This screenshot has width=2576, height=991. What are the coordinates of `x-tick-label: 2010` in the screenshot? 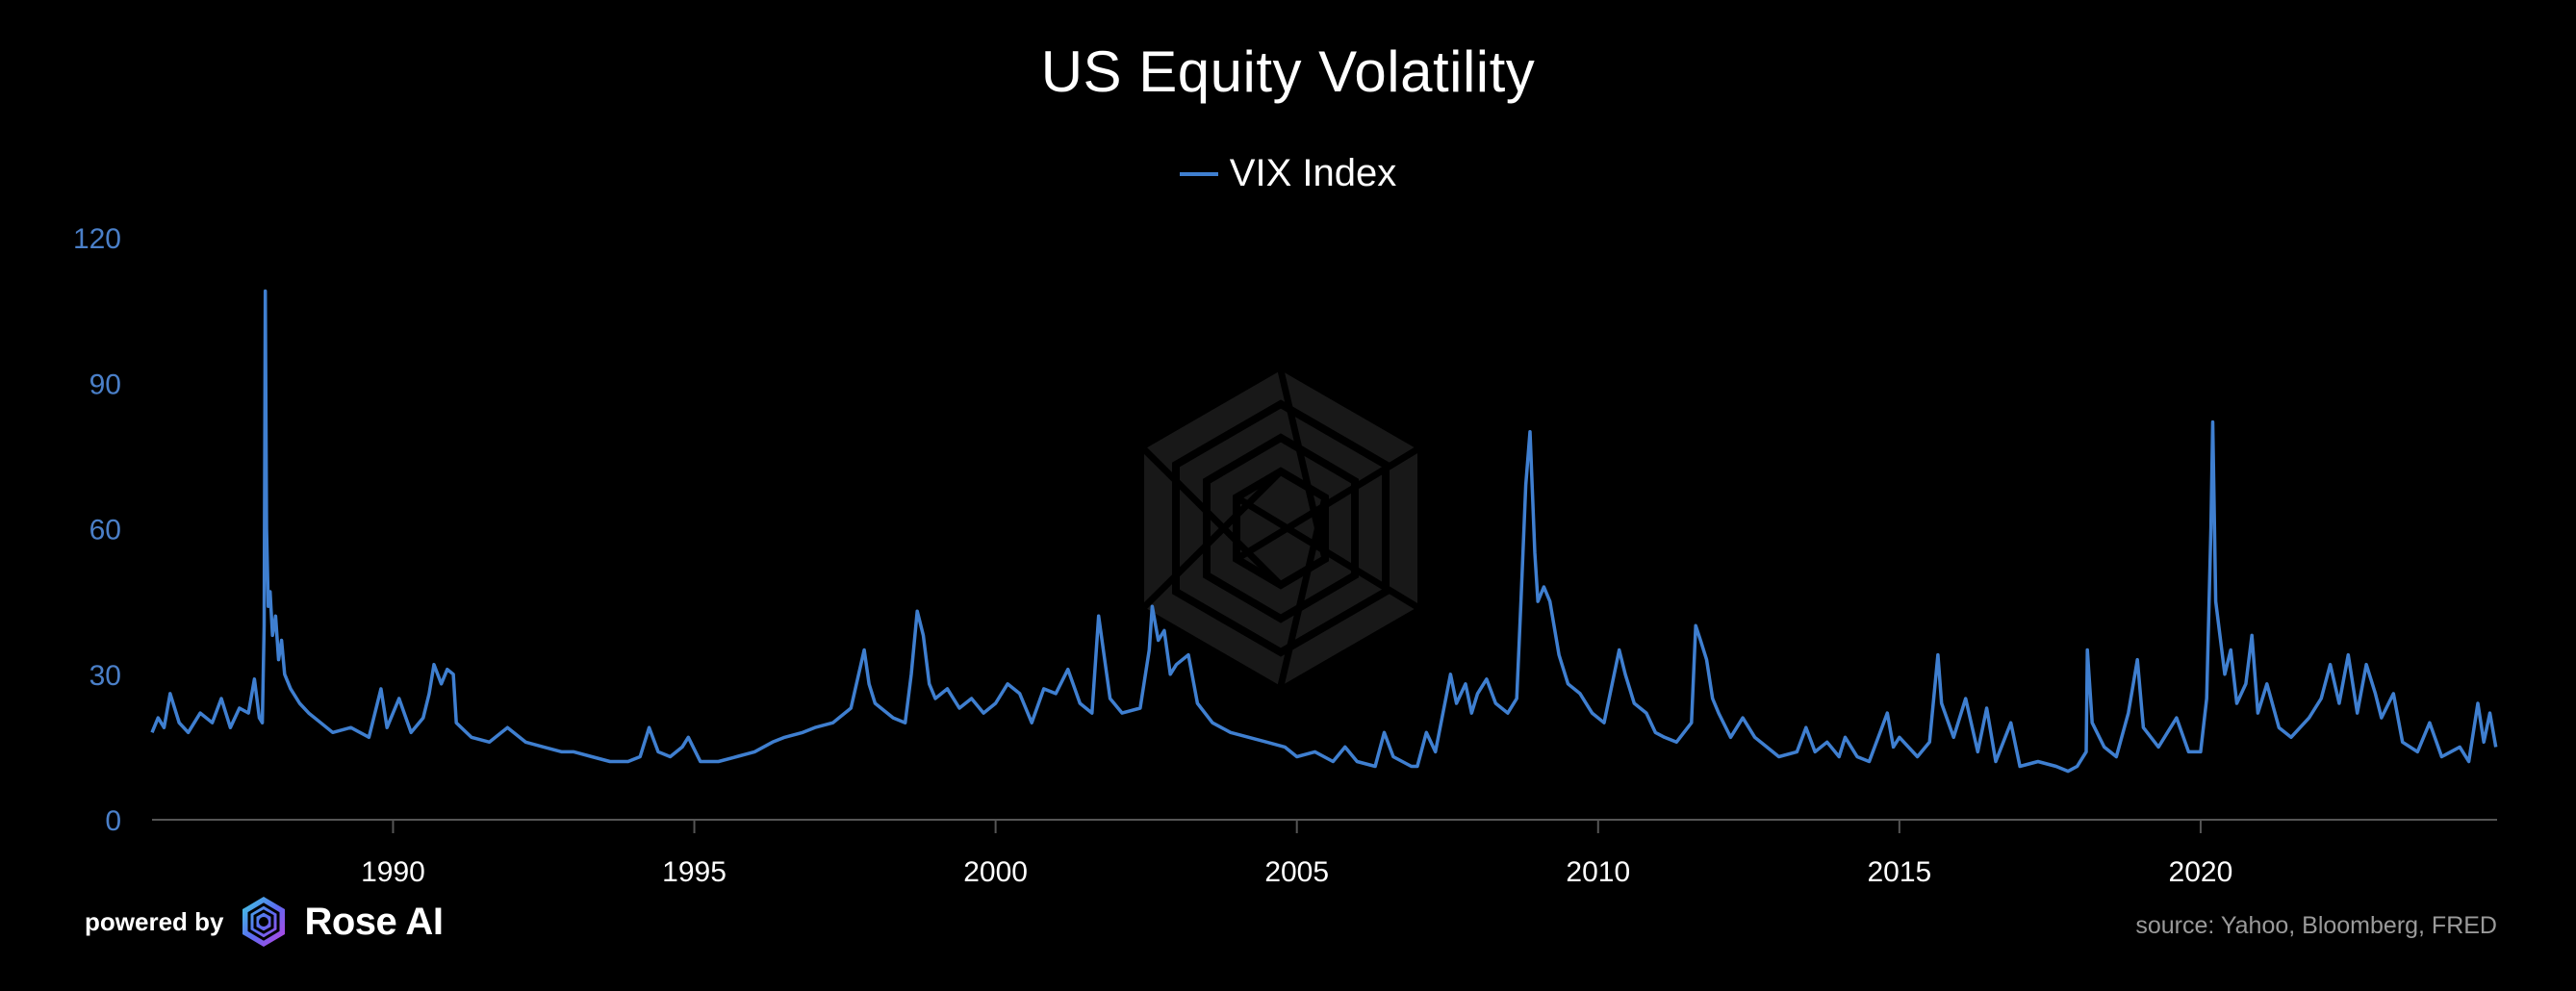 It's located at (1598, 872).